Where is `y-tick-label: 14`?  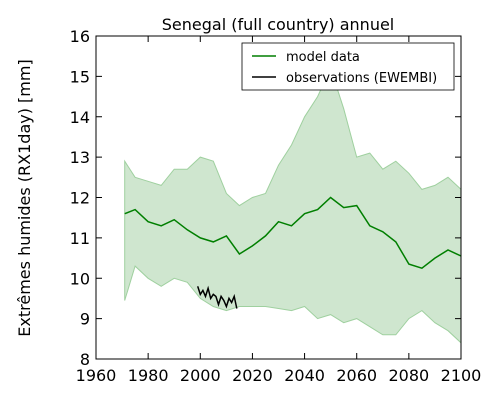 y-tick-label: 14 is located at coordinates (80, 117).